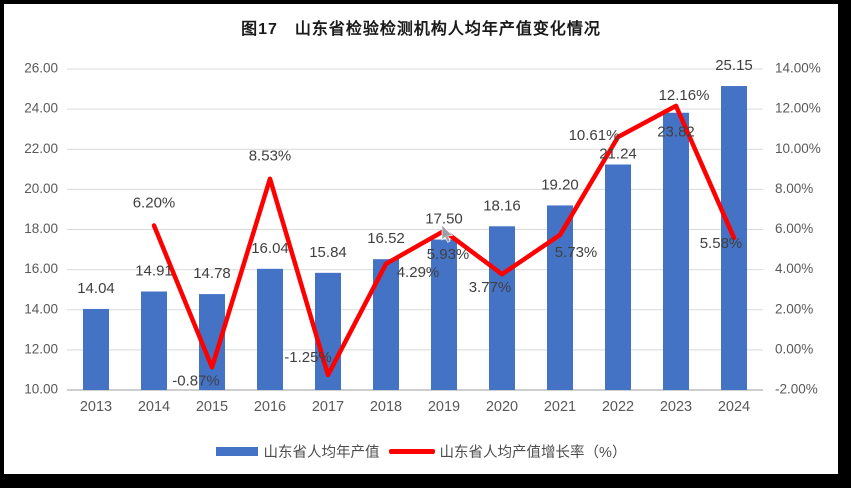 The height and width of the screenshot is (488, 851). I want to click on line-label: 4.29%, so click(418, 272).